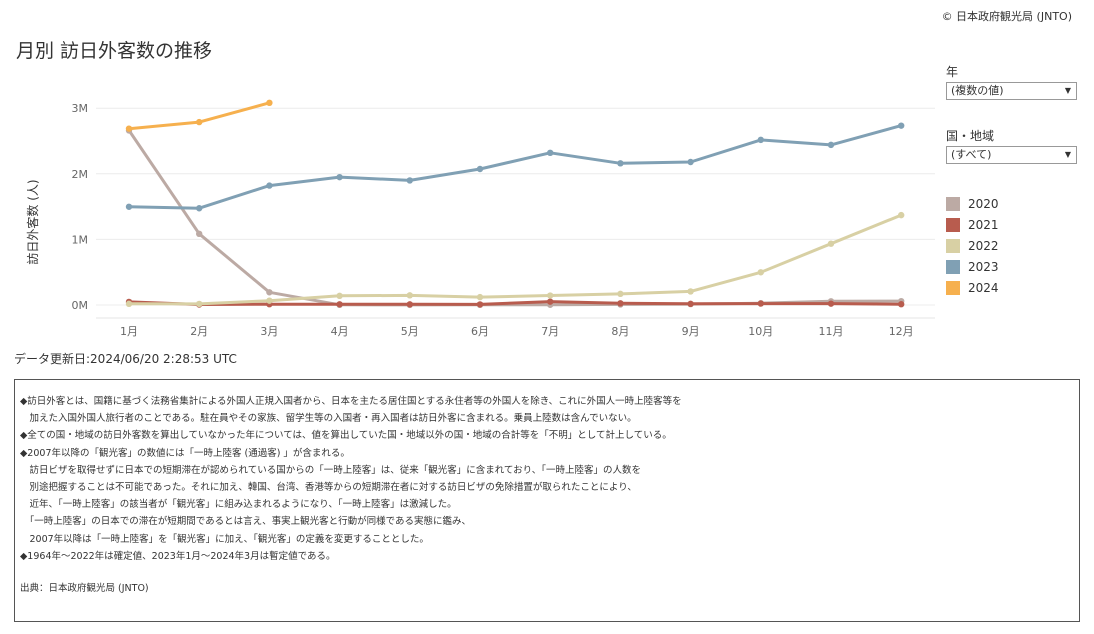  I want to click on region-filter-label: 国・地域, so click(970, 136).